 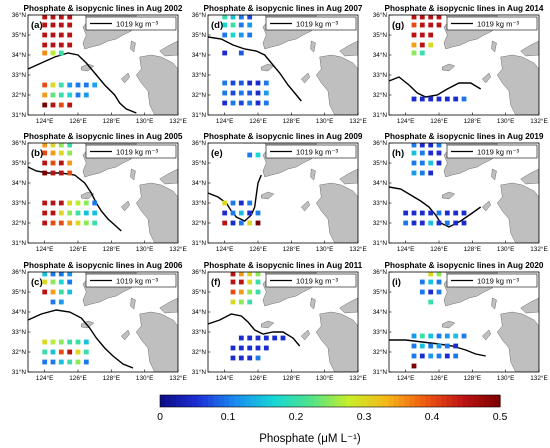 I want to click on y-tick-label: 35°N, so click(x=199, y=35).